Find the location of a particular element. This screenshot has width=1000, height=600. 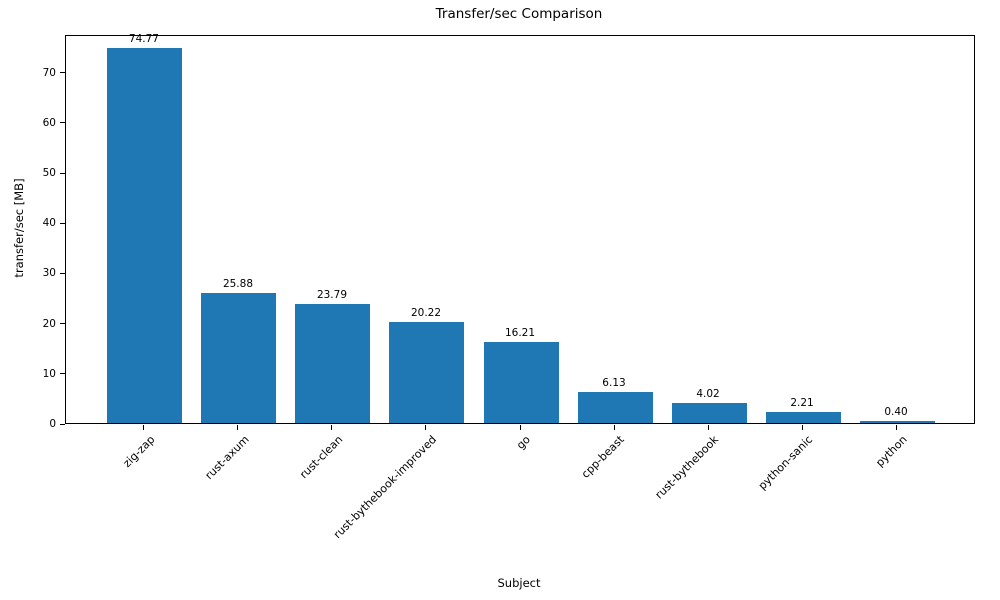

x-tick-label: python-sanic is located at coordinates (785, 463).